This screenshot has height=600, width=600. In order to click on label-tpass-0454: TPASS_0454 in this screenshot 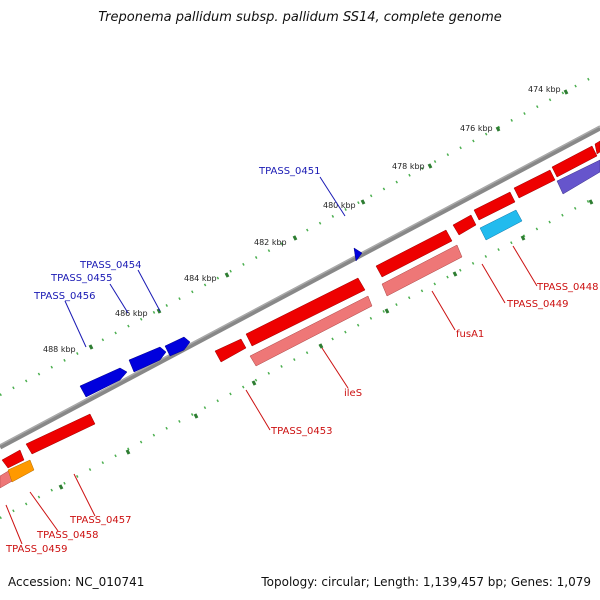, I will do `click(110, 265)`.